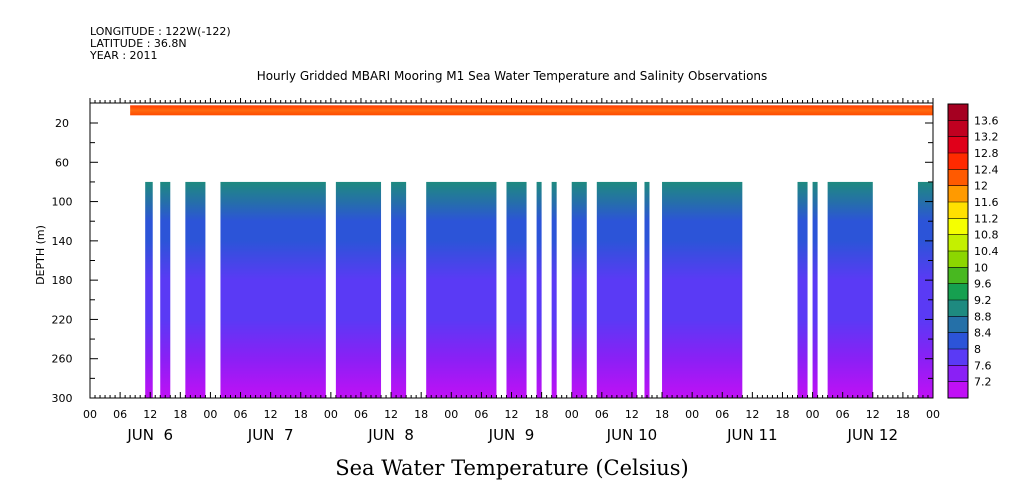 This screenshot has width=1009, height=504. Describe the element at coordinates (986, 235) in the screenshot. I see `colorbar-label: 10.8` at that location.